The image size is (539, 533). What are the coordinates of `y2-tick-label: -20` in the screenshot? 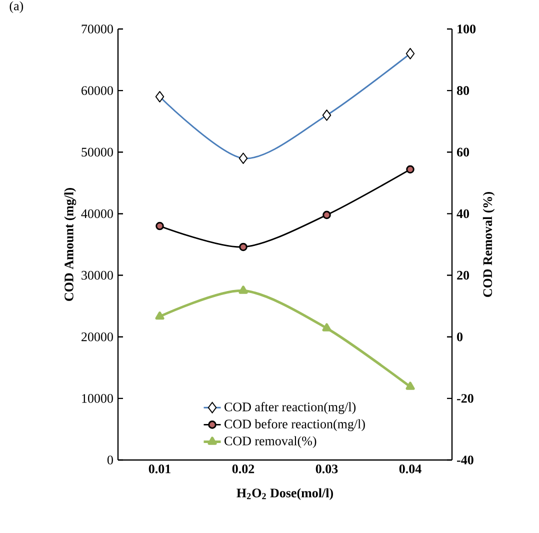 It's located at (465, 398).